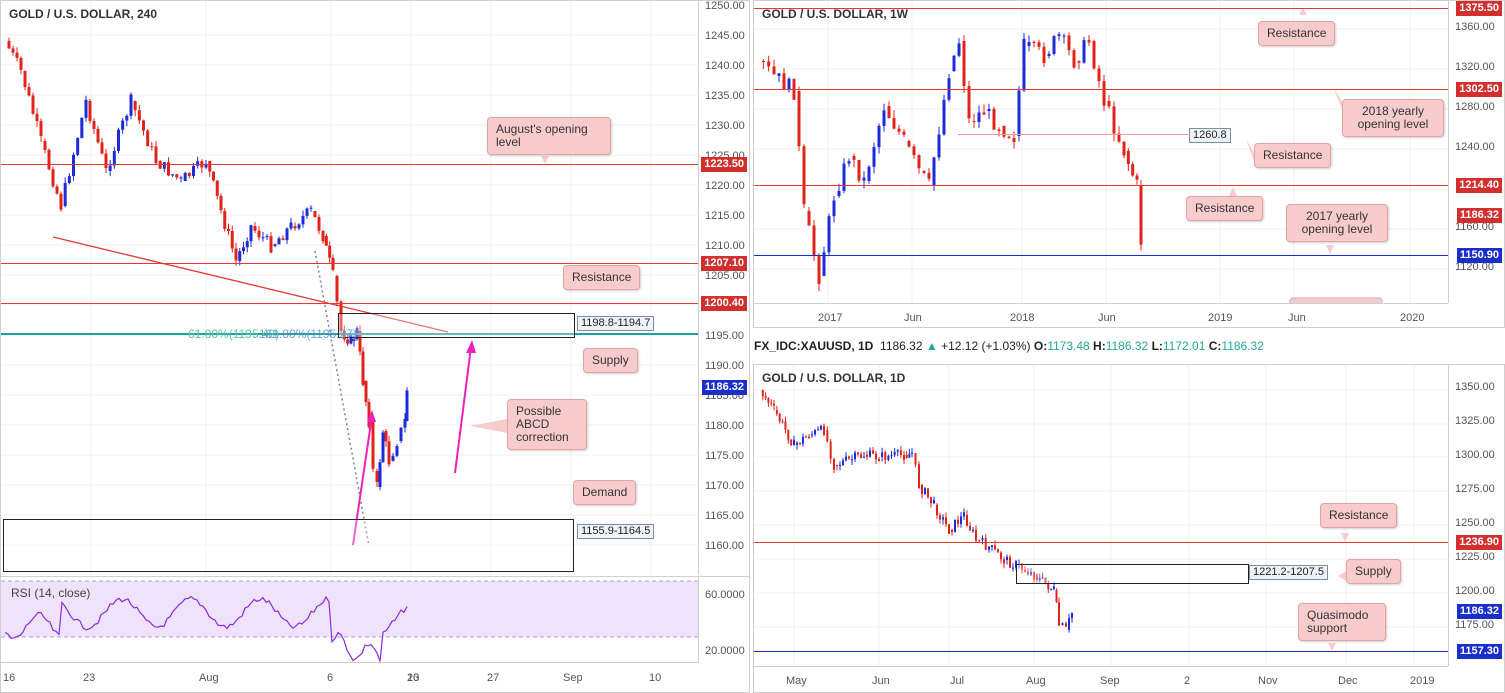 Image resolution: width=1505 pixels, height=693 pixels. I want to click on price-tick-label: 1250.00, so click(725, 6).